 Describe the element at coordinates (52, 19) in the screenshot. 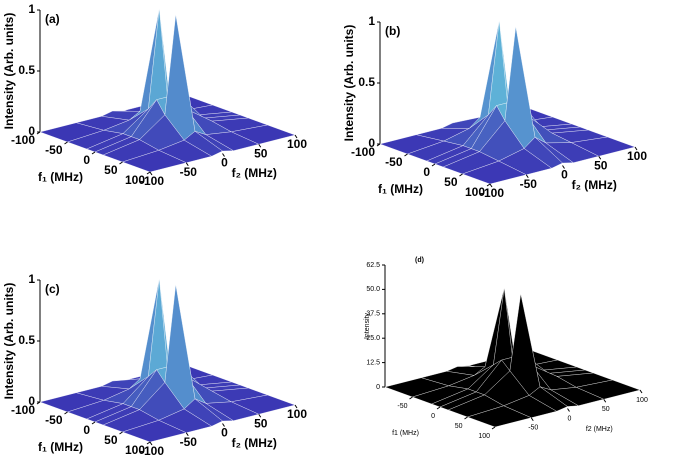

I see `panel-label: (a)` at that location.